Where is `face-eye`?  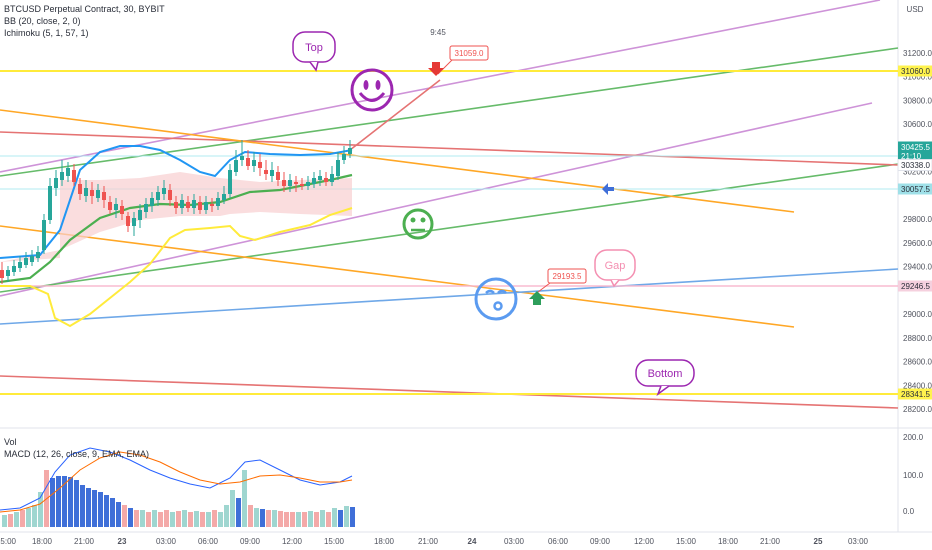
face-eye is located at coordinates (490, 291).